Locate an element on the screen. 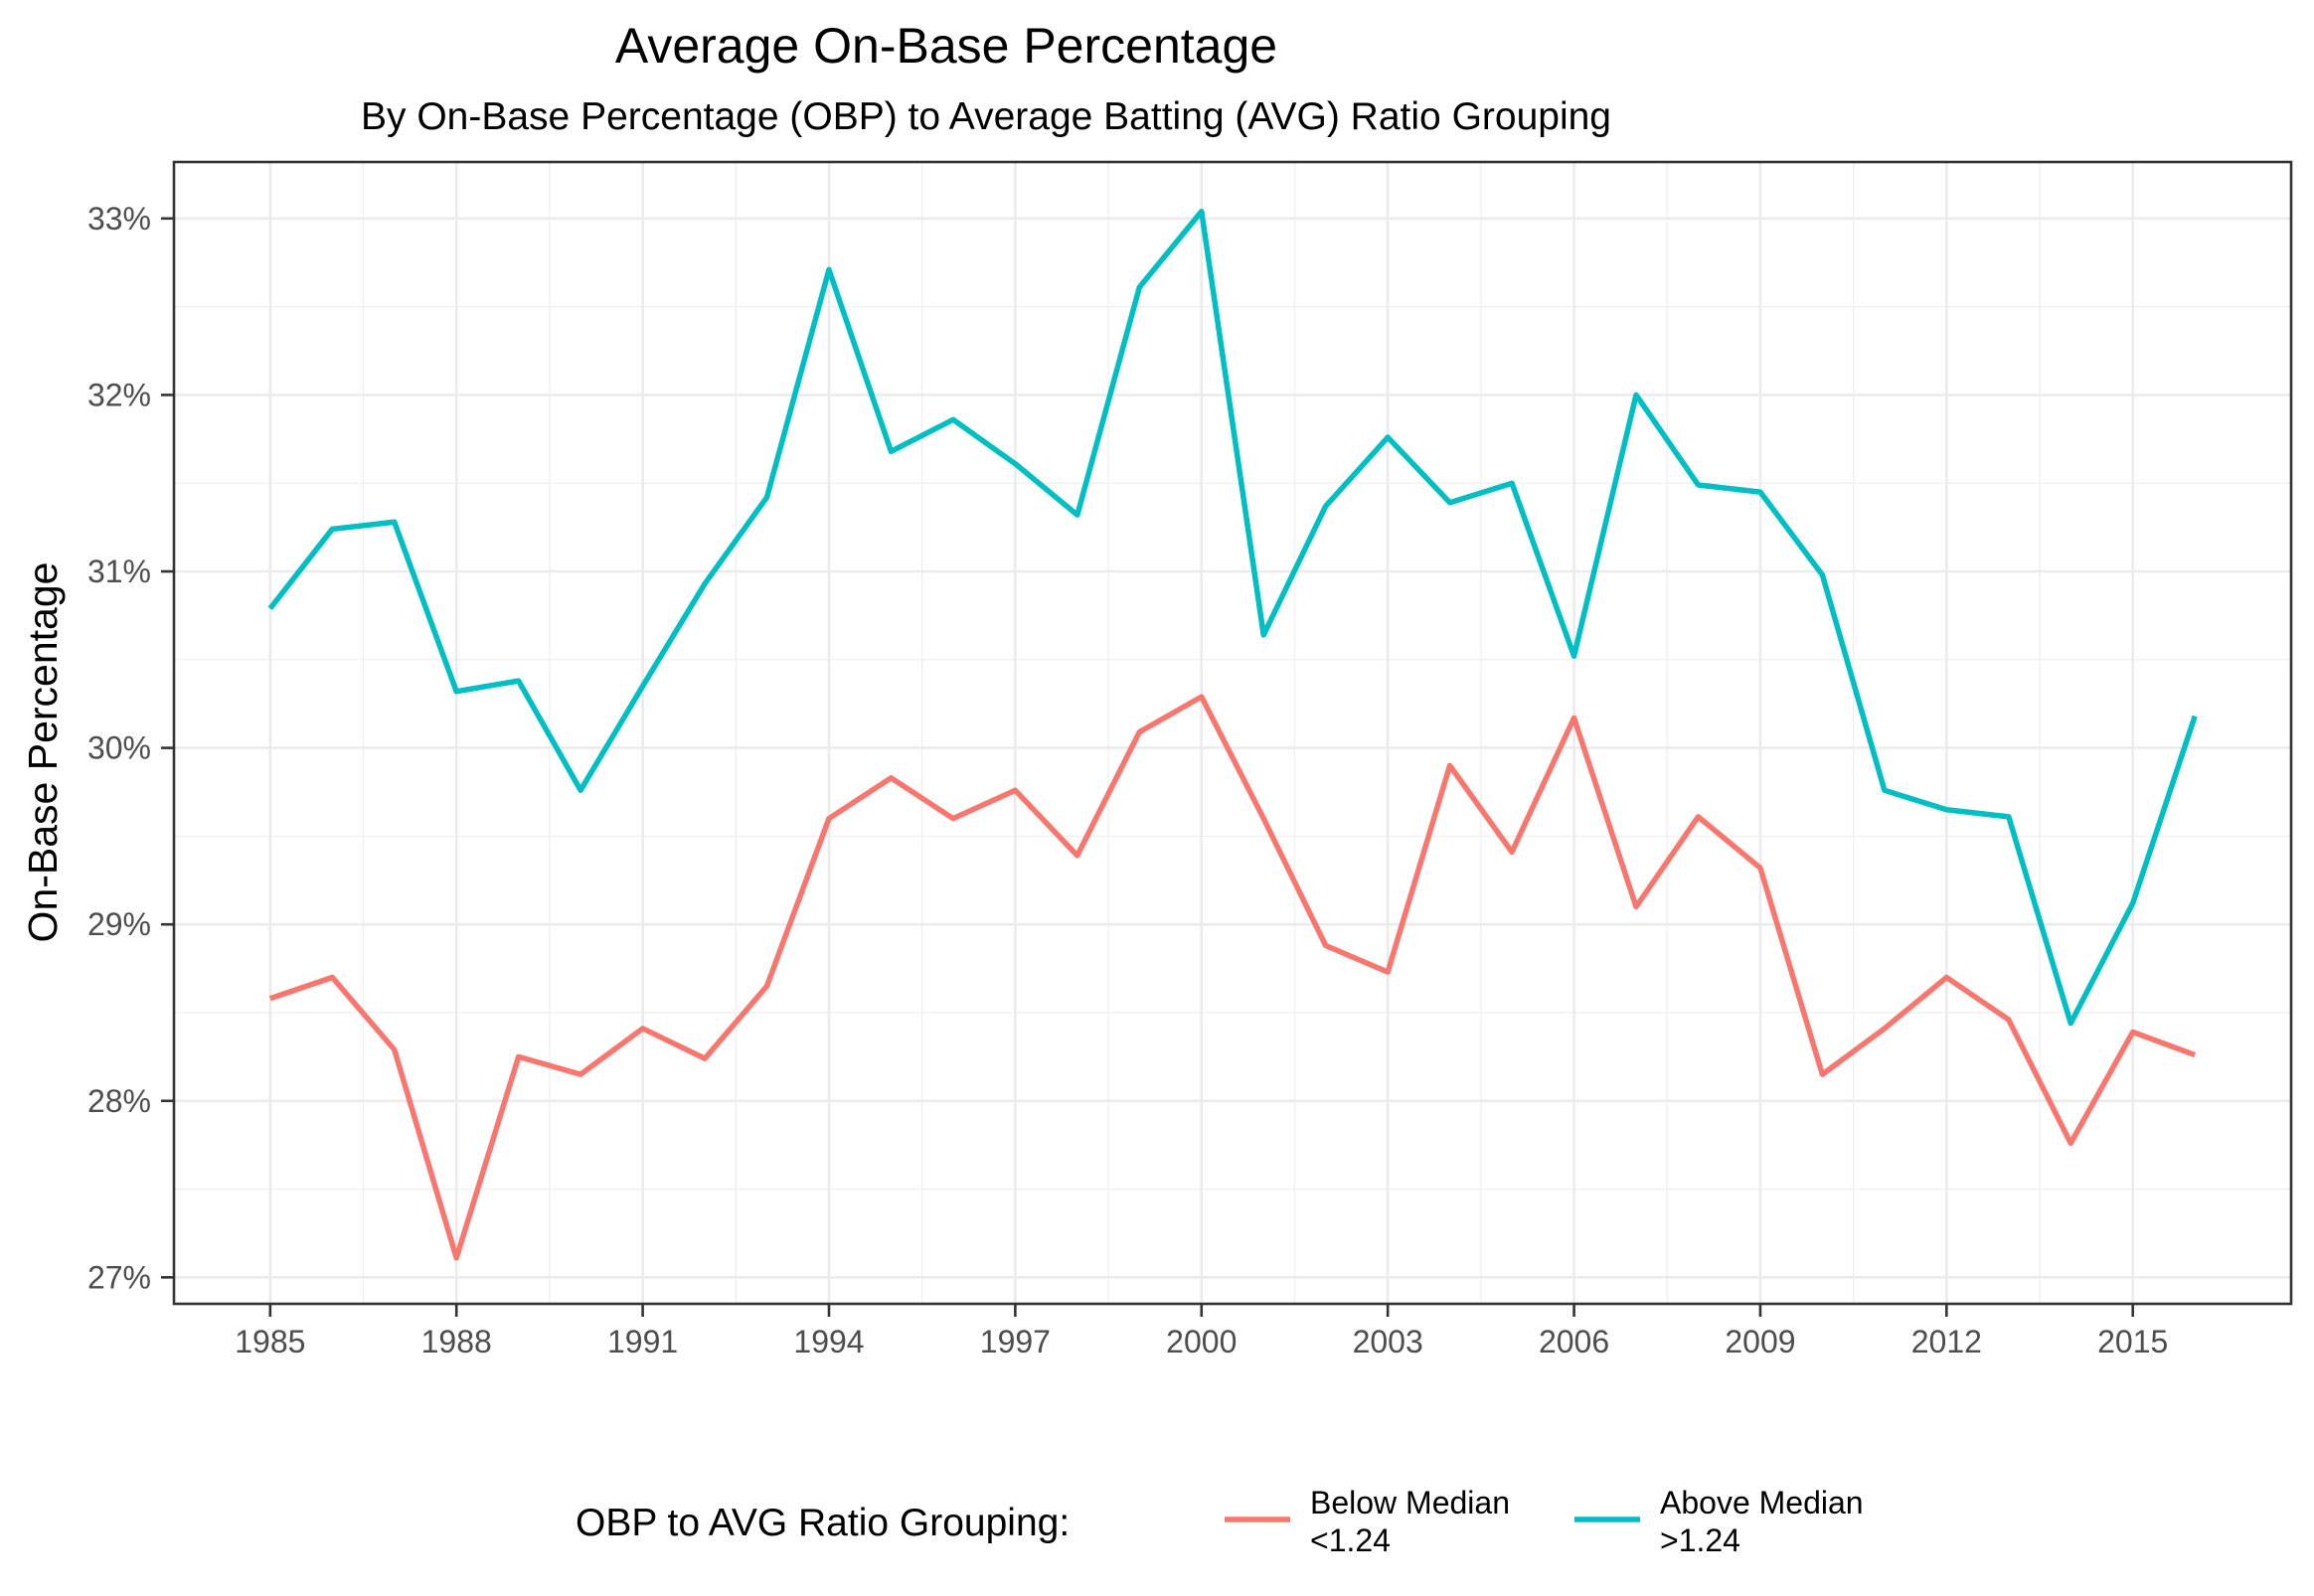 The image size is (2314, 1596). x-tick-label: 2000 is located at coordinates (1201, 1341).